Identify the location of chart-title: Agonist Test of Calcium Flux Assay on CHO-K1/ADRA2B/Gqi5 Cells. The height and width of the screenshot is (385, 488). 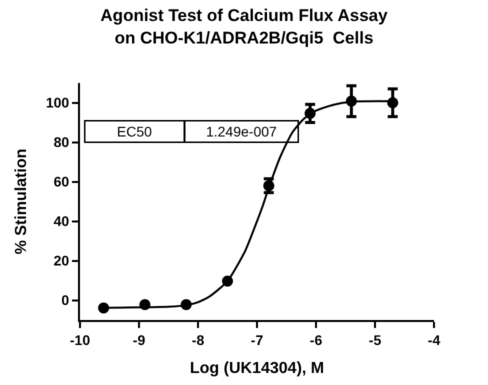
(244, 27).